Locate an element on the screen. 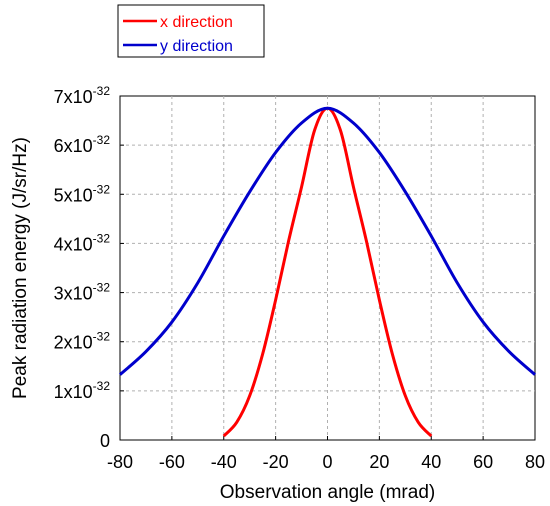 The image size is (550, 506). y-tick-label: 0 is located at coordinates (105, 441).